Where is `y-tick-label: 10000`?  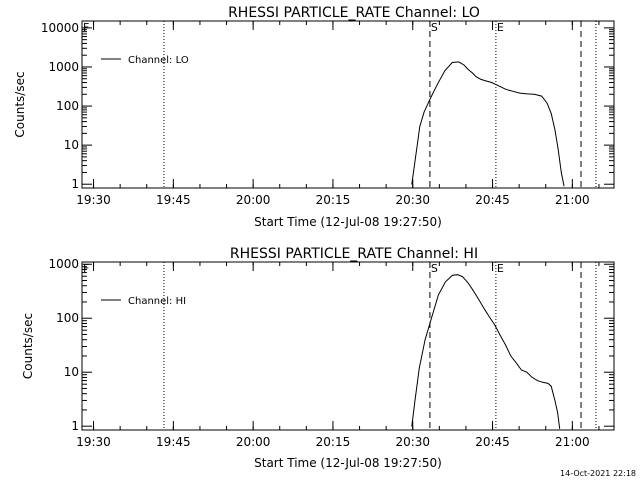
y-tick-label: 10000 is located at coordinates (60, 28).